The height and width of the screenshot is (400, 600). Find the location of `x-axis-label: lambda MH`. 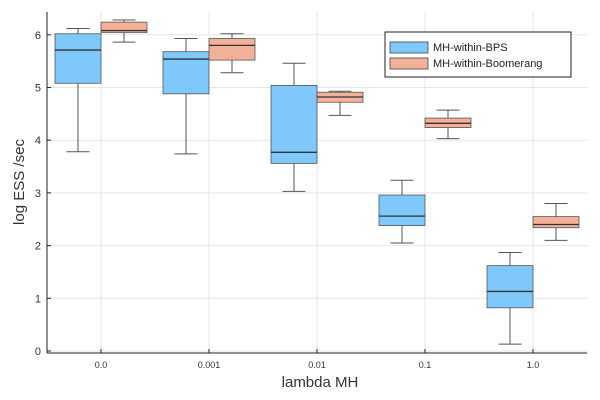

x-axis-label: lambda MH is located at coordinates (320, 382).